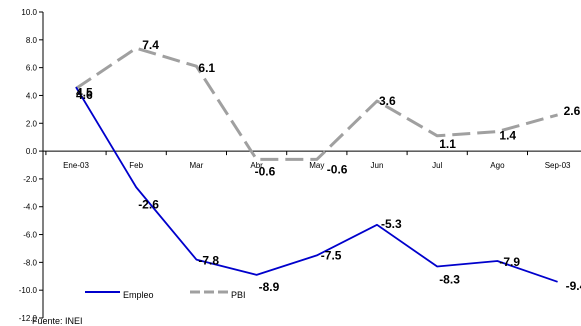 Image resolution: width=581 pixels, height=326 pixels. Describe the element at coordinates (28, 318) in the screenshot. I see `y-tick-label: -12.0` at that location.